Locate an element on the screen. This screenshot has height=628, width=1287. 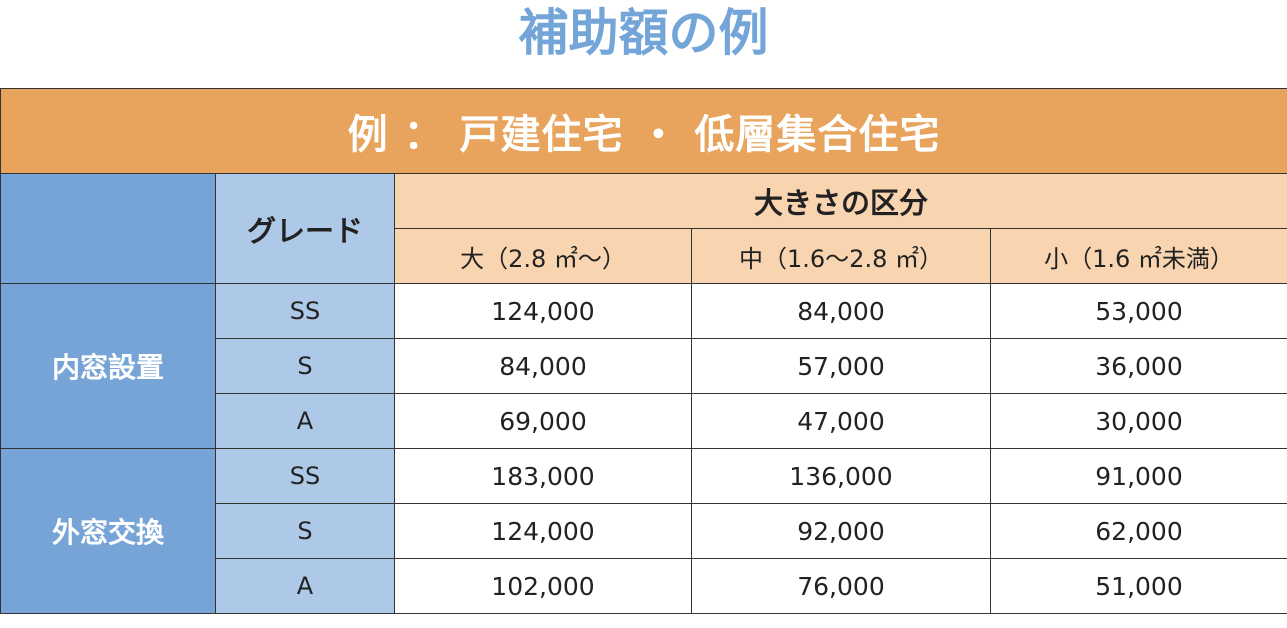
table-row: A 102,000 76,000 51,000 is located at coordinates (644, 586).